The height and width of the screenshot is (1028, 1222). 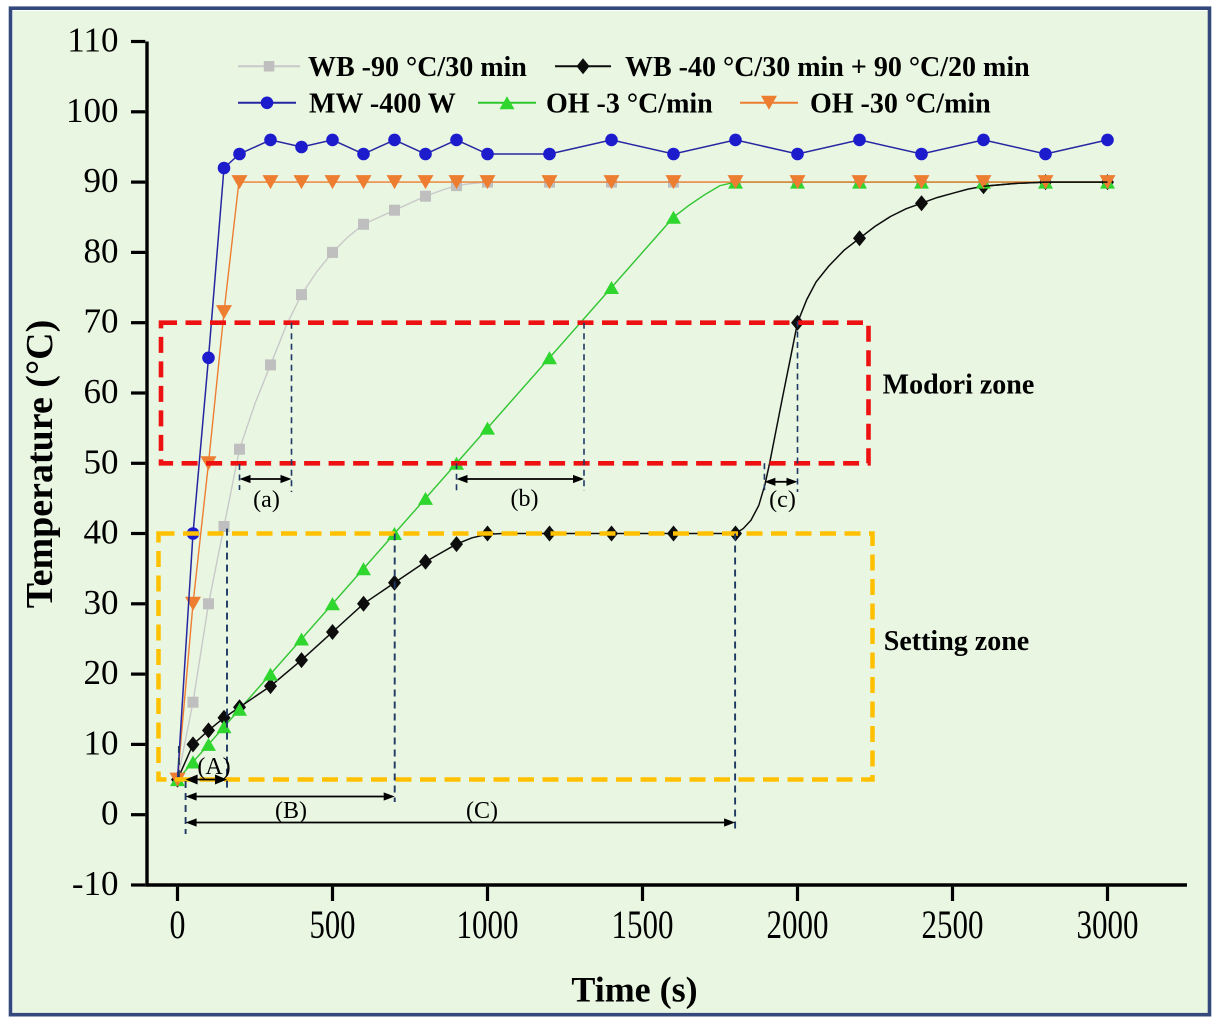 I want to click on svg-text: 1500, so click(x=643, y=924).